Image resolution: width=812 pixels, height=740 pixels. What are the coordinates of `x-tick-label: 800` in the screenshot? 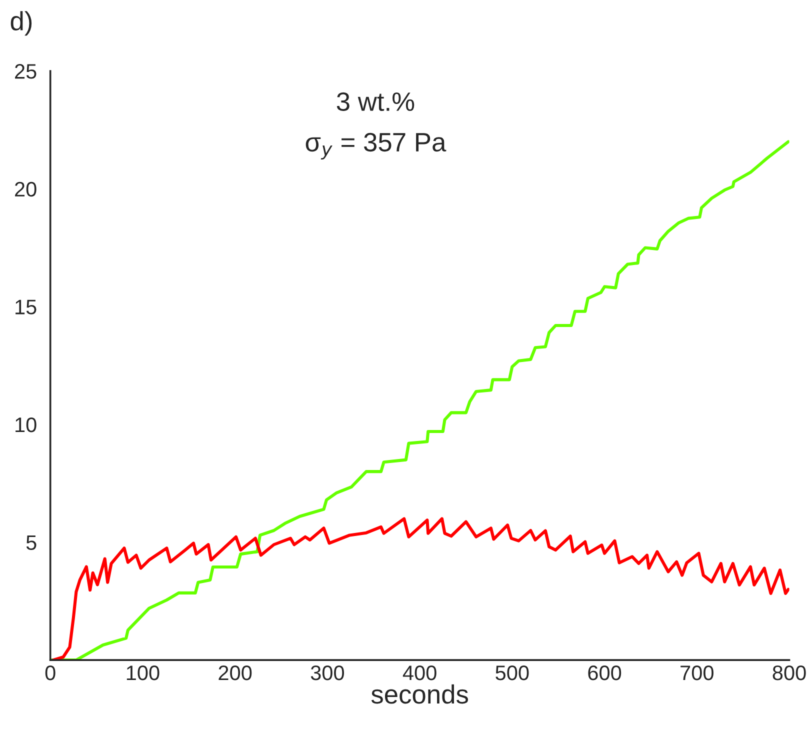 It's located at (789, 672).